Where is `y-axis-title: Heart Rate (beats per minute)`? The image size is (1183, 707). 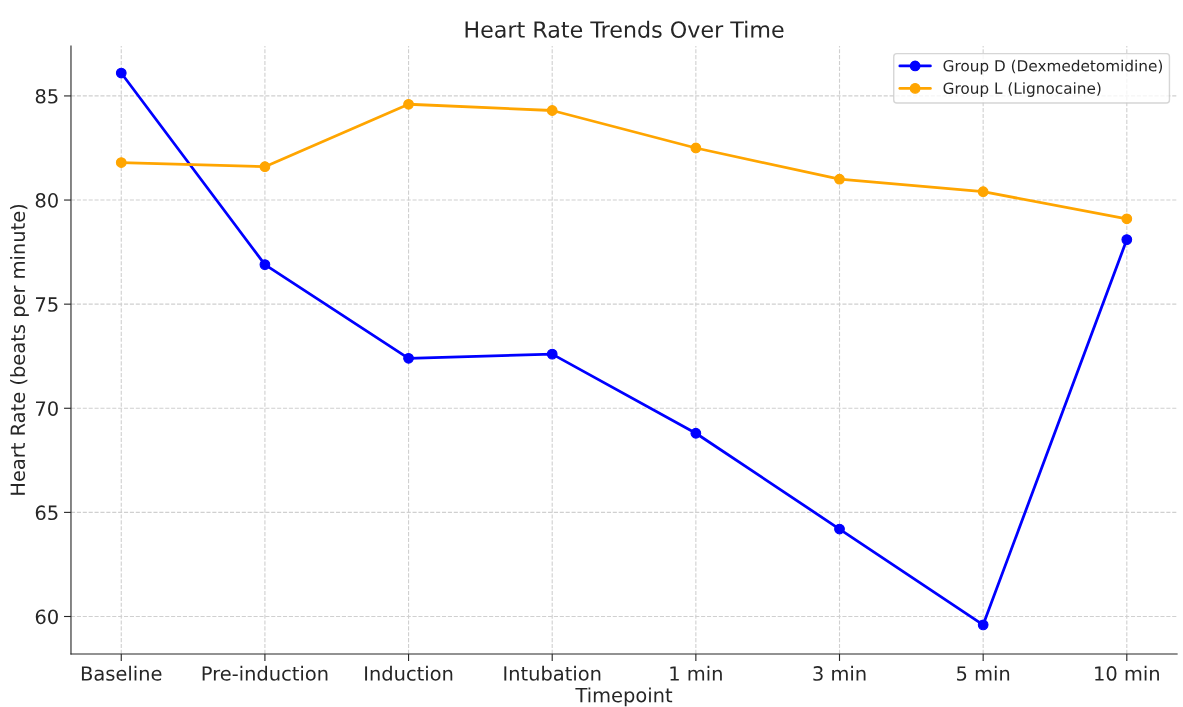 y-axis-title: Heart Rate (beats per minute) is located at coordinates (19, 349).